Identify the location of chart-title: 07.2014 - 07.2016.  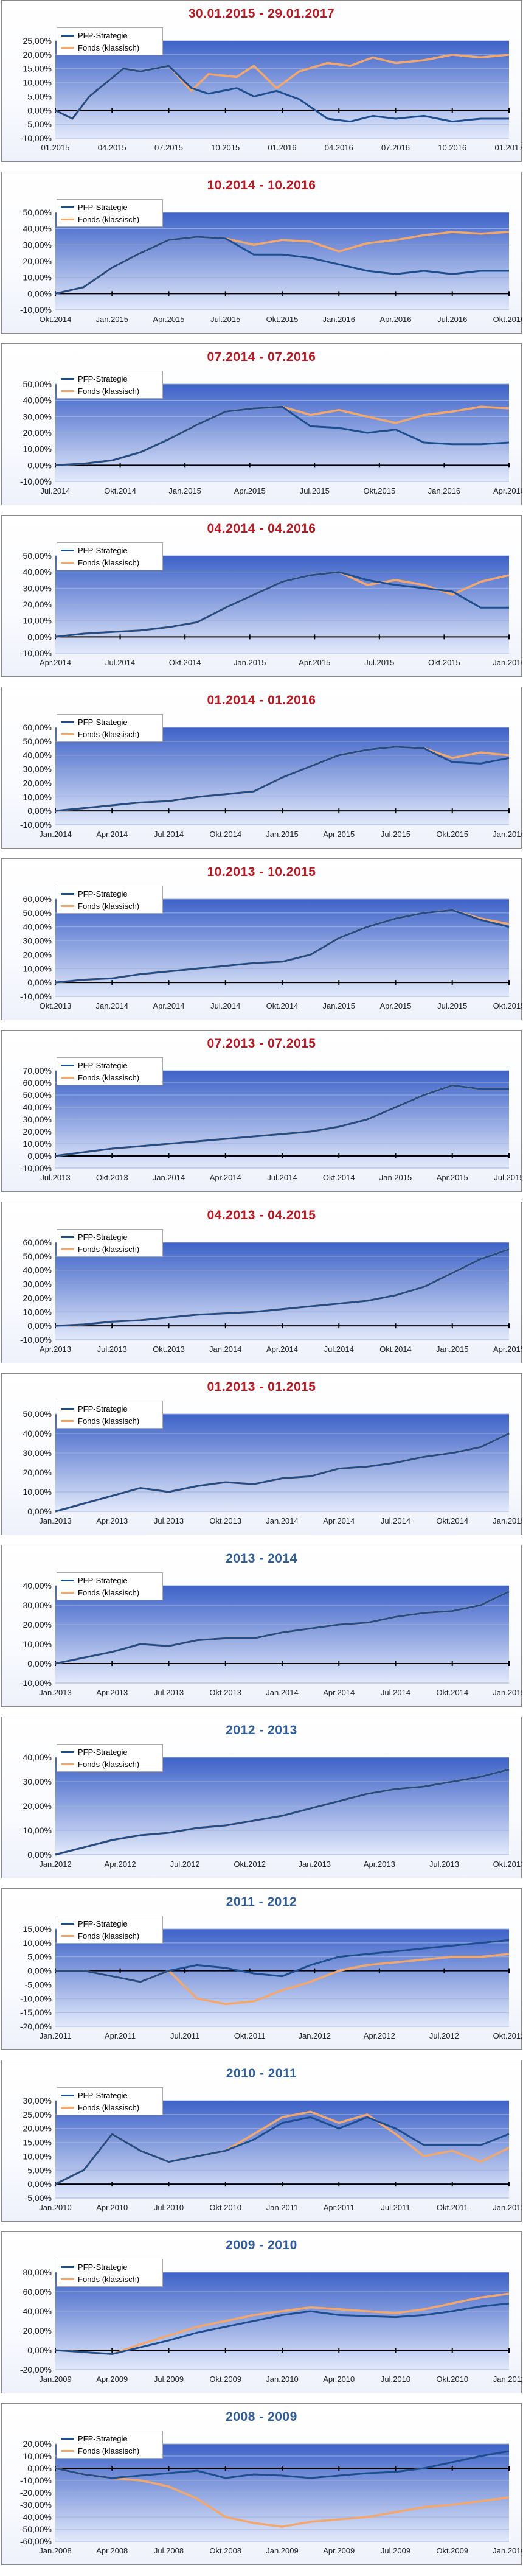
(261, 357).